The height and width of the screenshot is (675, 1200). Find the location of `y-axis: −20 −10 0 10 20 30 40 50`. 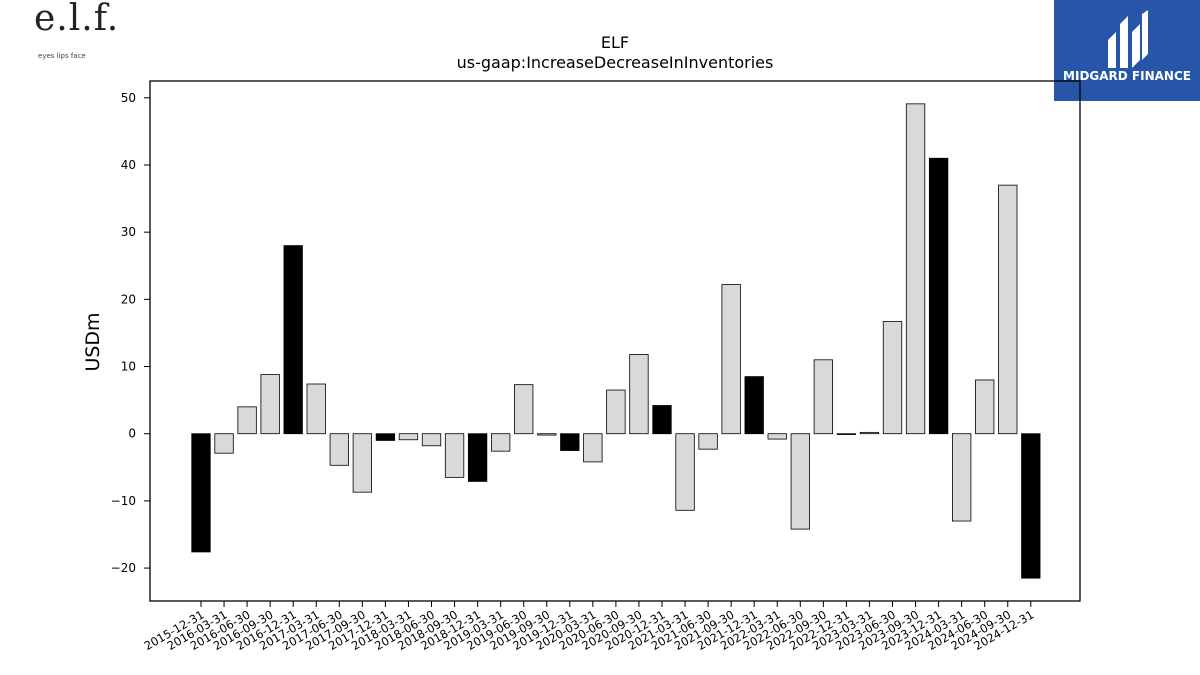

y-axis: −20 −10 0 10 20 30 40 50 is located at coordinates (130, 333).